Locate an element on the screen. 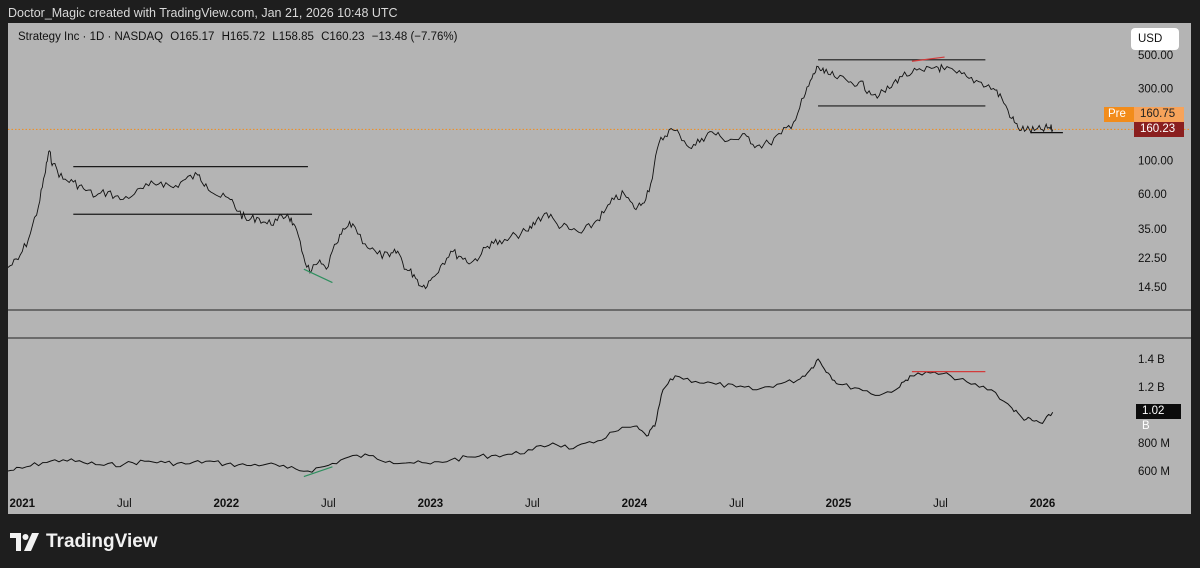  symbol-label: Strategy Inc · 1D · NASDAQ is located at coordinates (91, 37).